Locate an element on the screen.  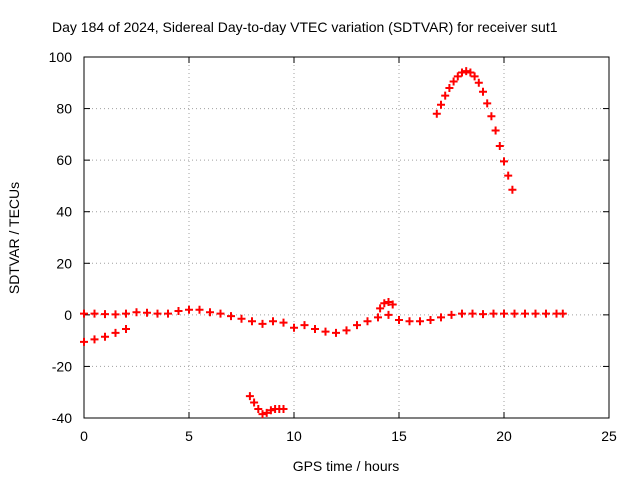
y-axis-label: SDTVAR / TECUs is located at coordinates (14, 238).